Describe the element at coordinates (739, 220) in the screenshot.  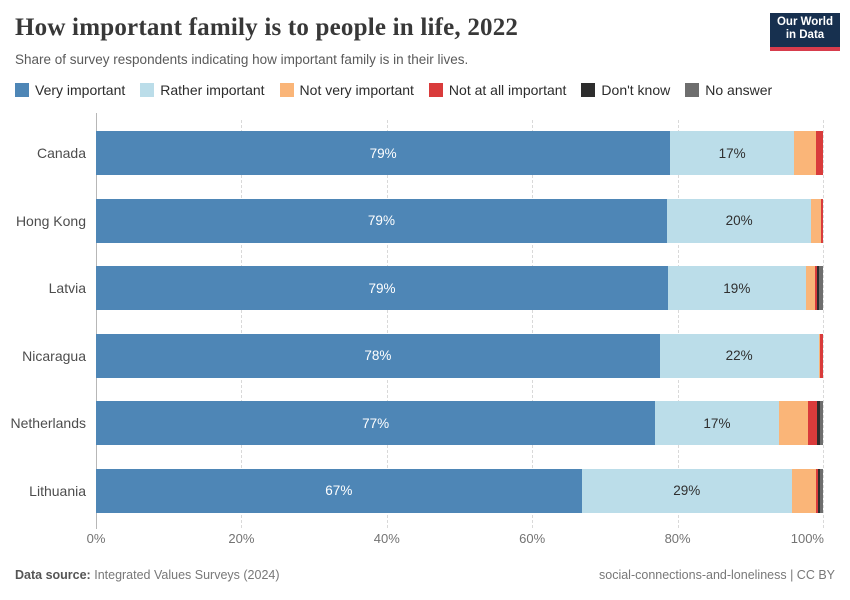
I see `bar-segment: 20%` at that location.